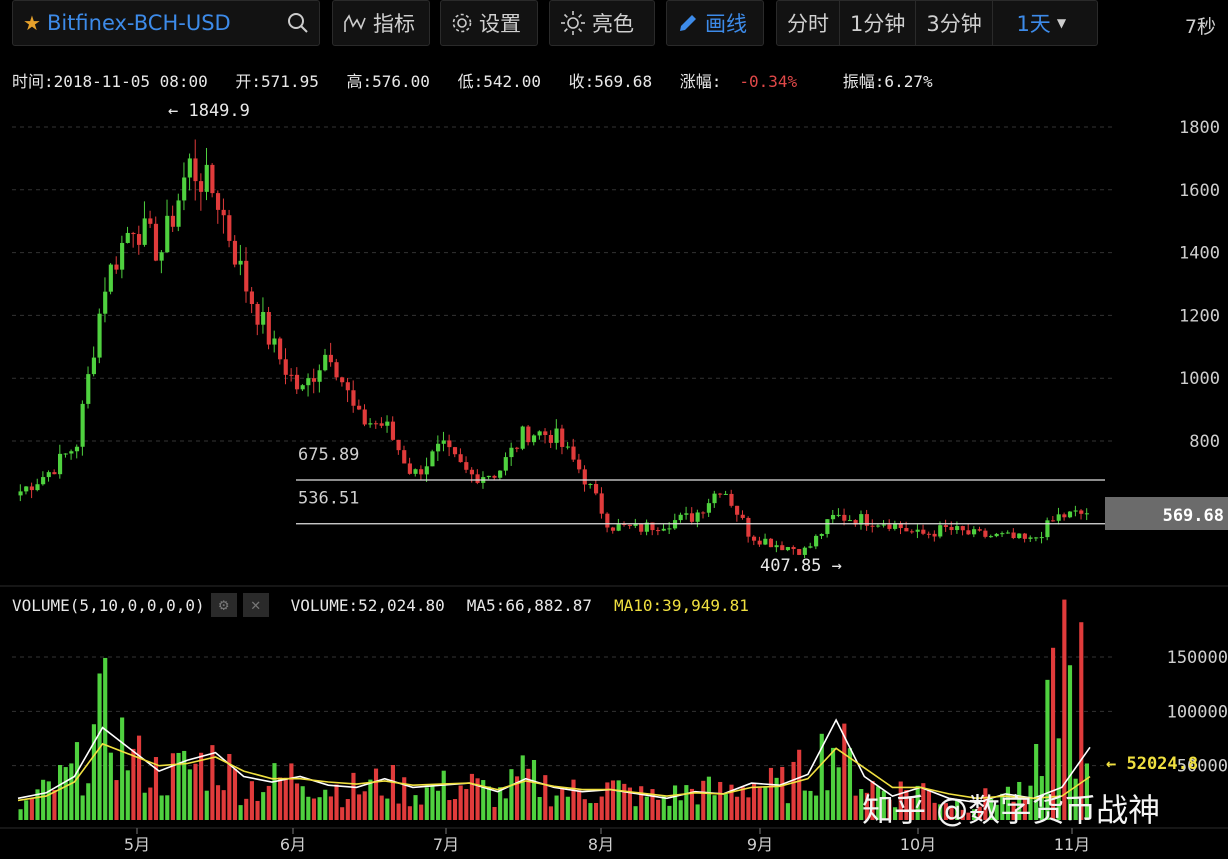 This screenshot has width=1228, height=859. Describe the element at coordinates (367, 605) in the screenshot. I see `volume-value: VOLUME:52,024.80` at that location.